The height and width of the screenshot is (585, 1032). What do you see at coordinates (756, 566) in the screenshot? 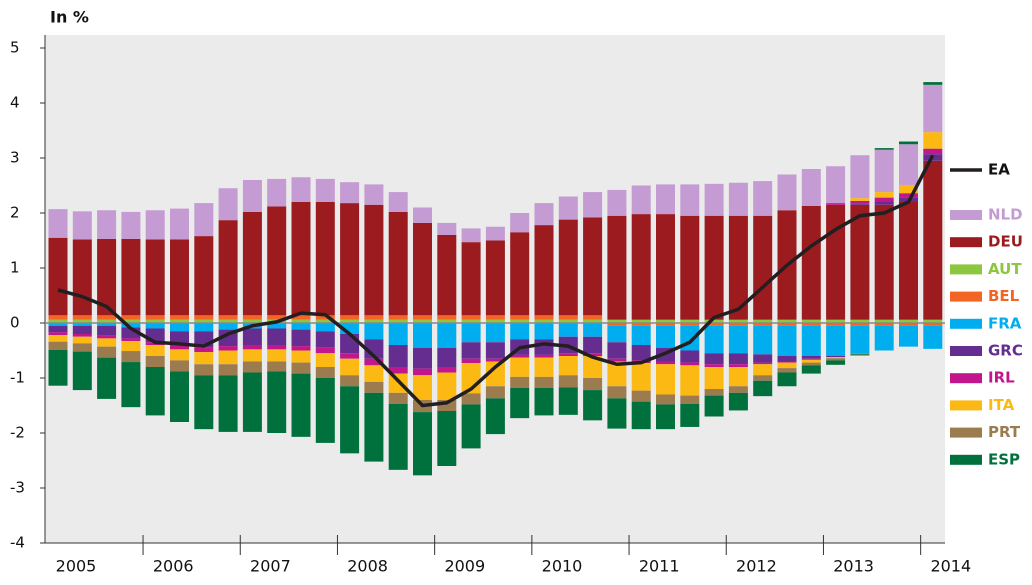
I see `x-tick-label: 2012` at bounding box center [756, 566].